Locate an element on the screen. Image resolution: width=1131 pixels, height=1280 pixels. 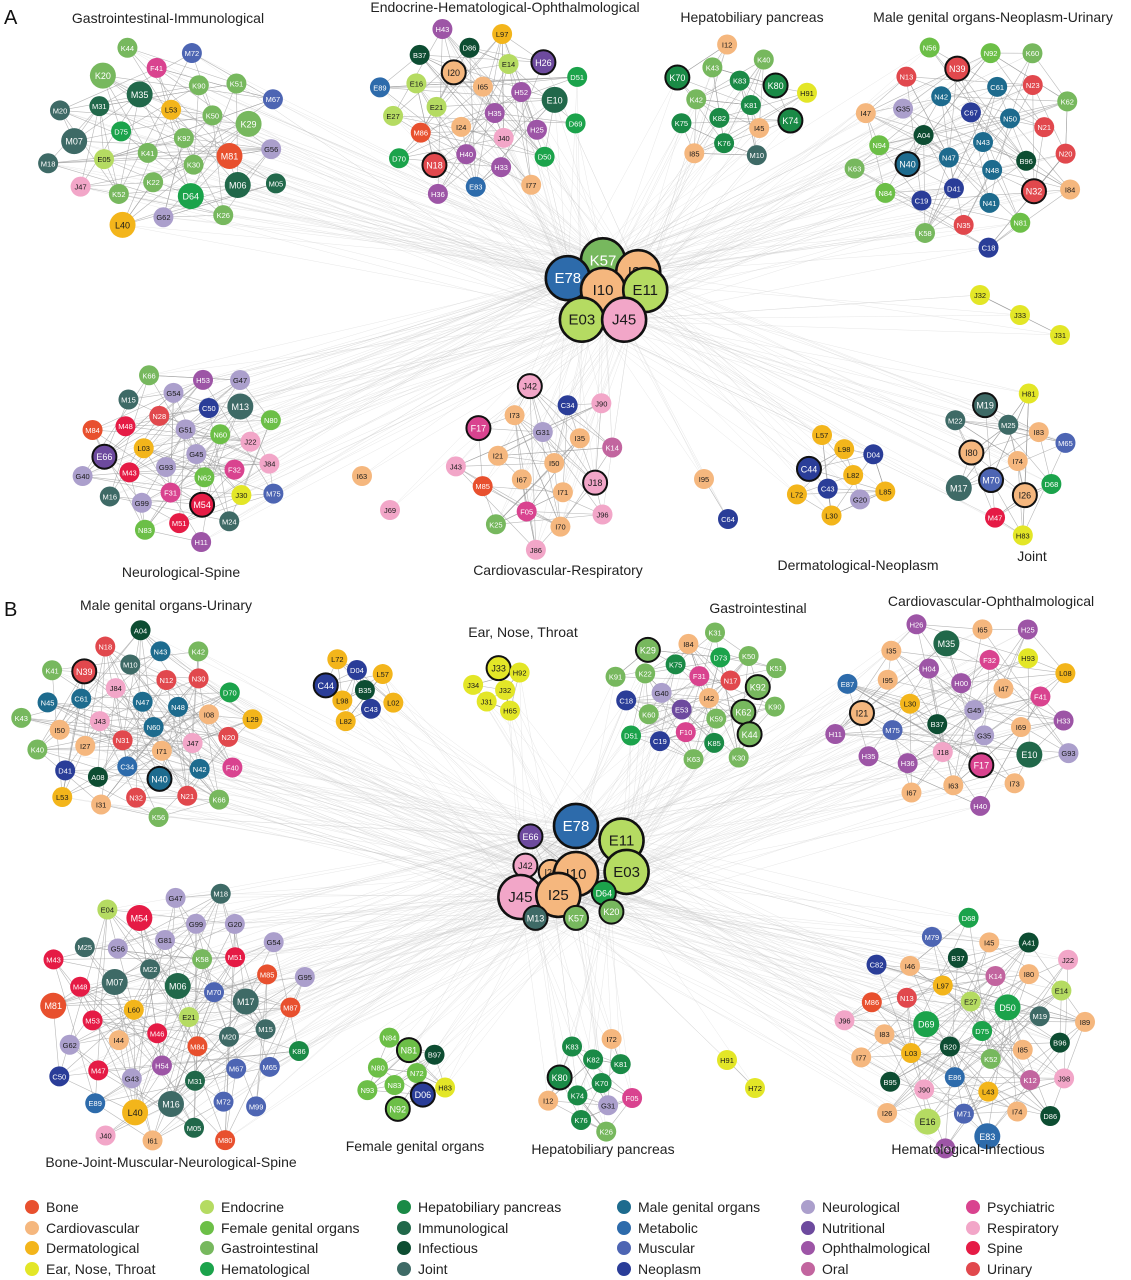
disease-node: K91 is located at coordinates (615, 676).